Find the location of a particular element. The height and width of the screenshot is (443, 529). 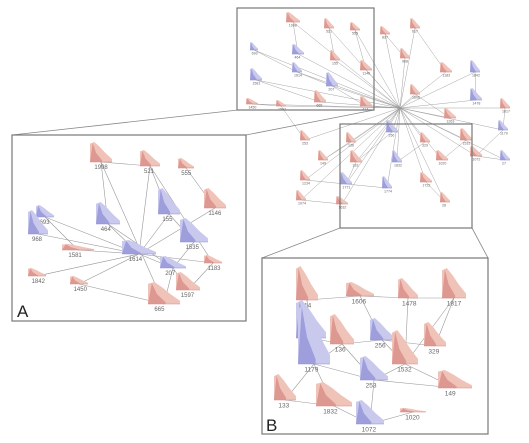

panel-b-node-133: 133 is located at coordinates (285, 392).